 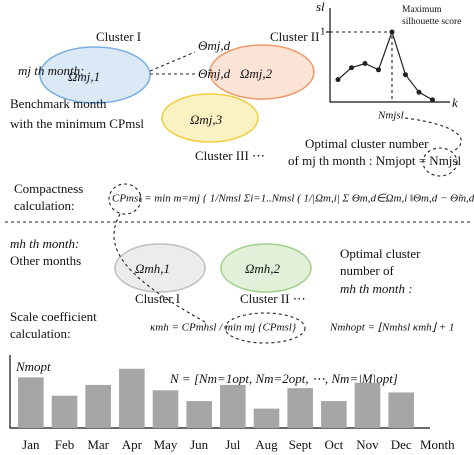 What do you see at coordinates (320, 7) in the screenshot?
I see `axis-label: sl` at bounding box center [320, 7].